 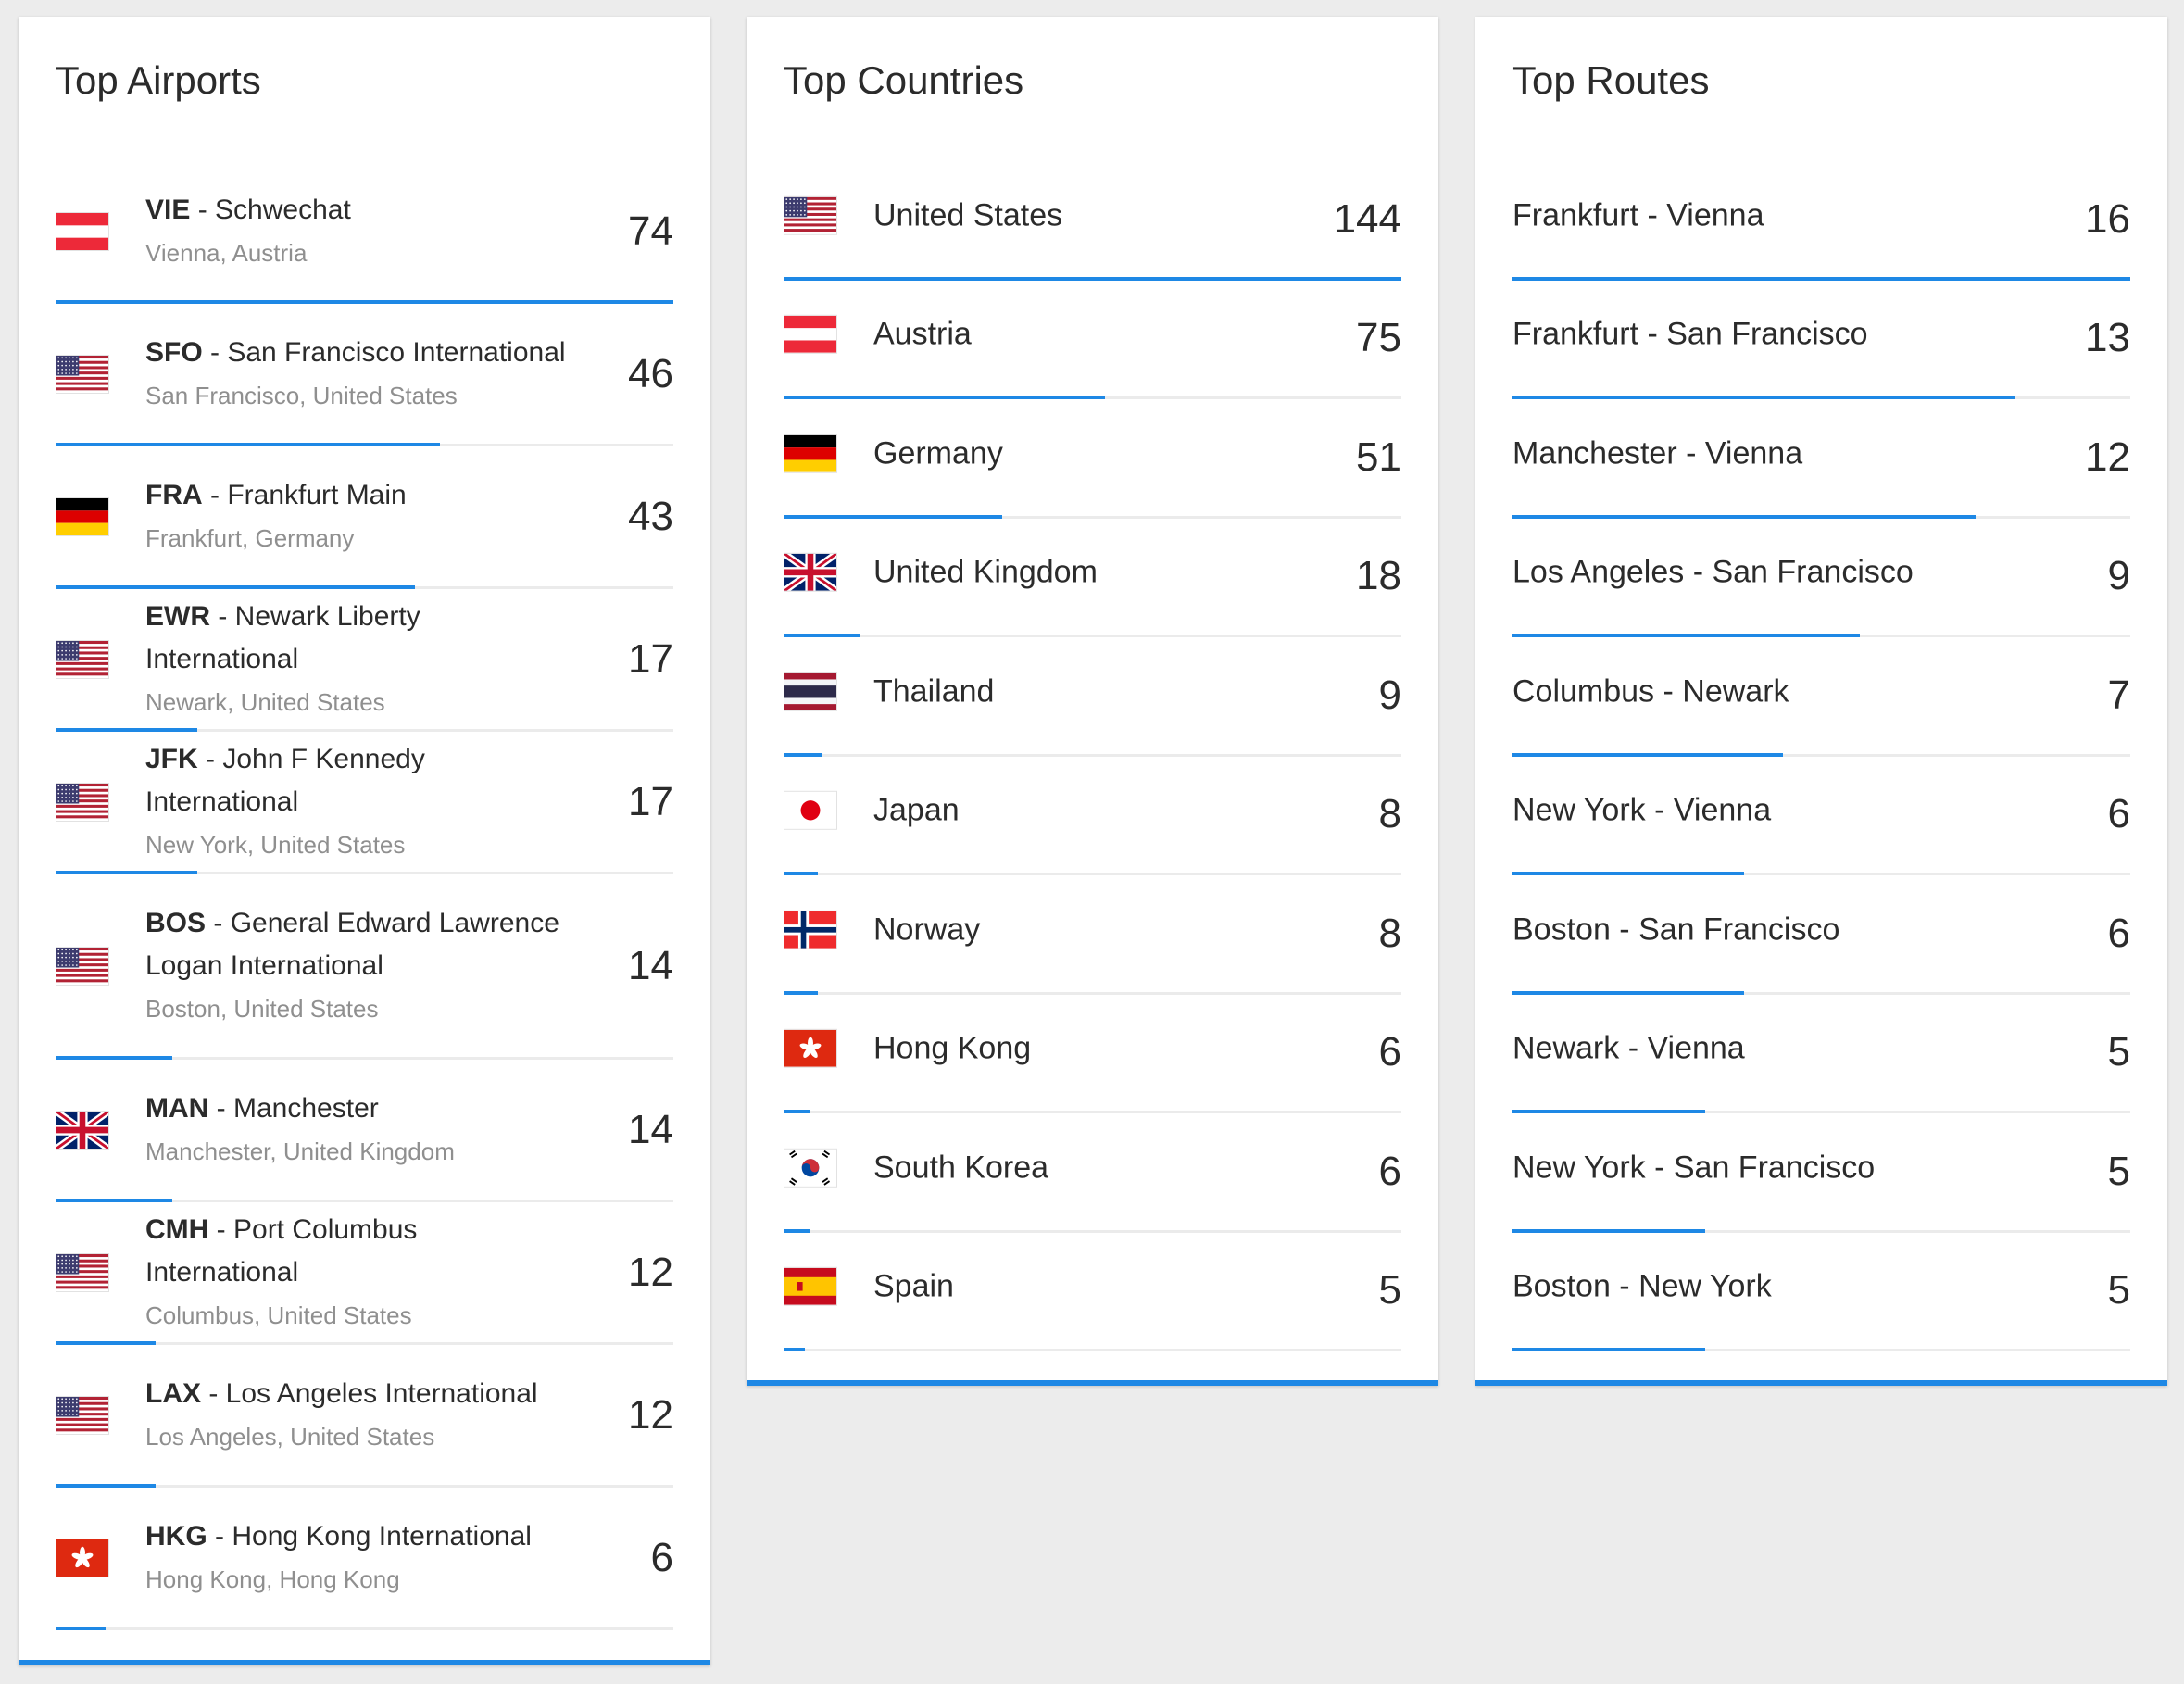 I want to click on airport-code: EWR, so click(x=177, y=616).